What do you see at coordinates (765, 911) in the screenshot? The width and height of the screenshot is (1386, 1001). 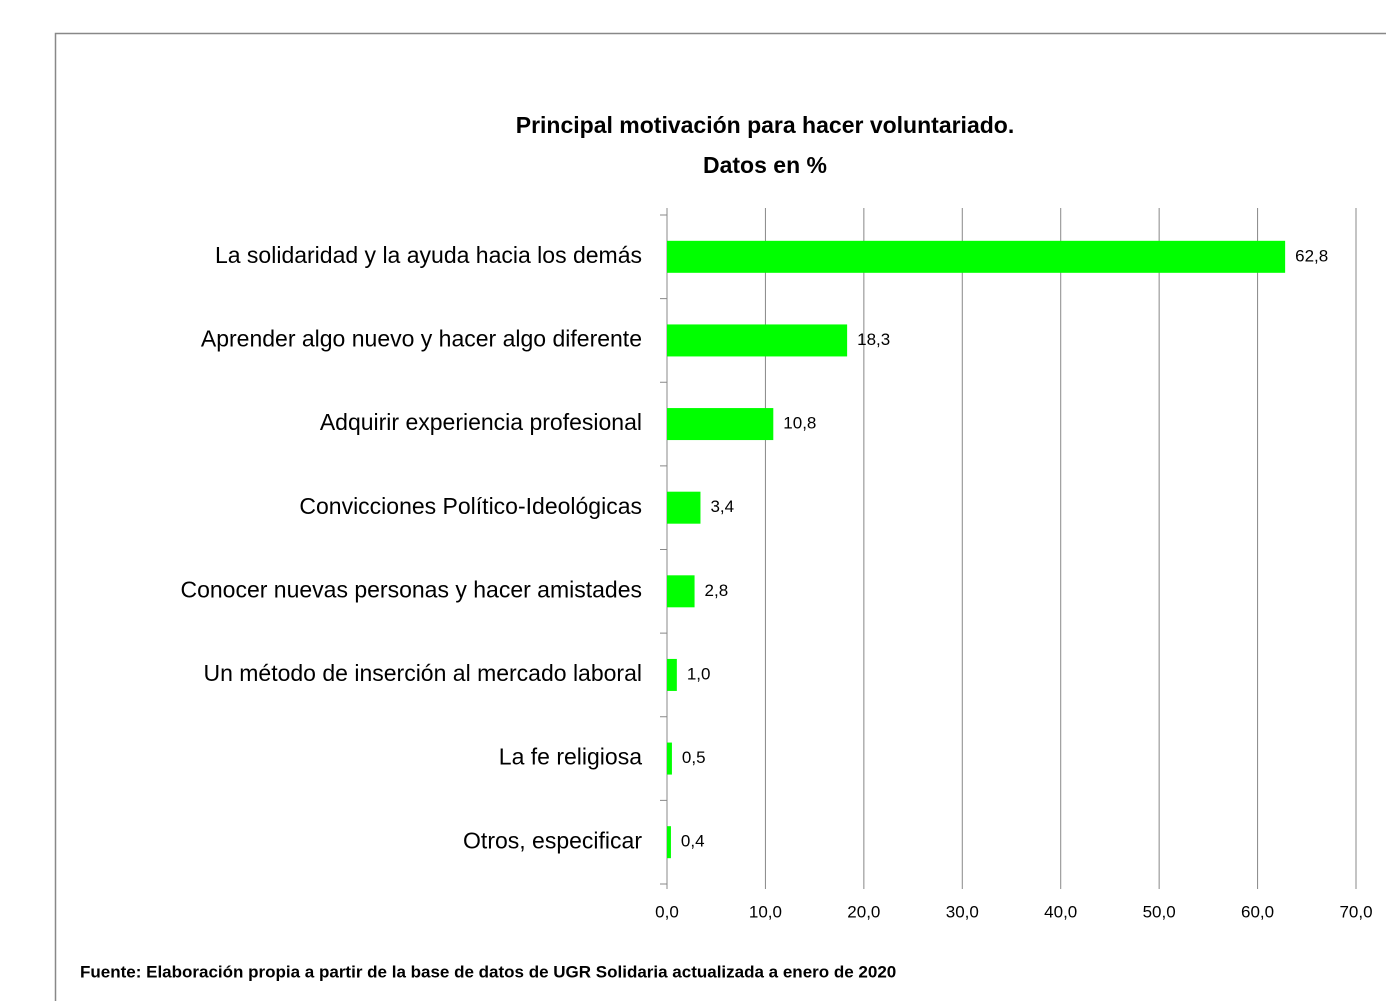 I see `x-tick-label: 10,0` at bounding box center [765, 911].